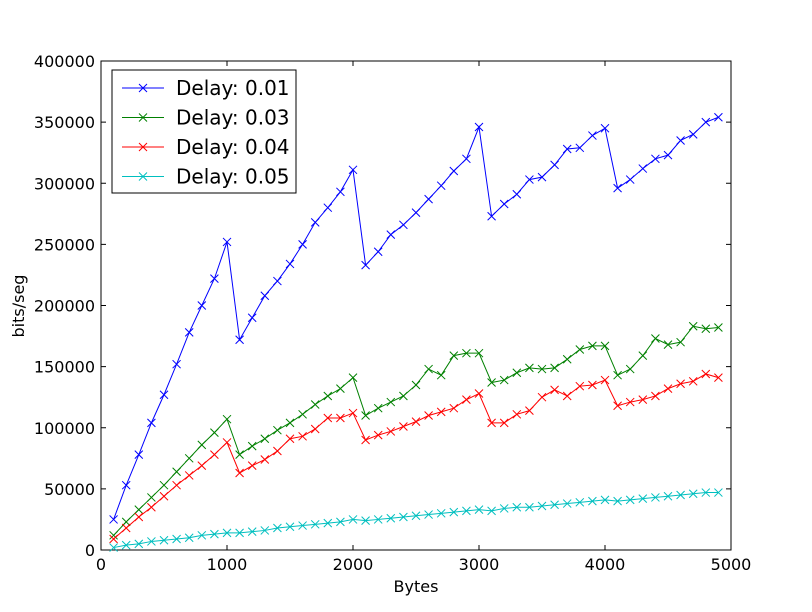  What do you see at coordinates (416, 586) in the screenshot?
I see `x-axis-title: Bytes` at bounding box center [416, 586].